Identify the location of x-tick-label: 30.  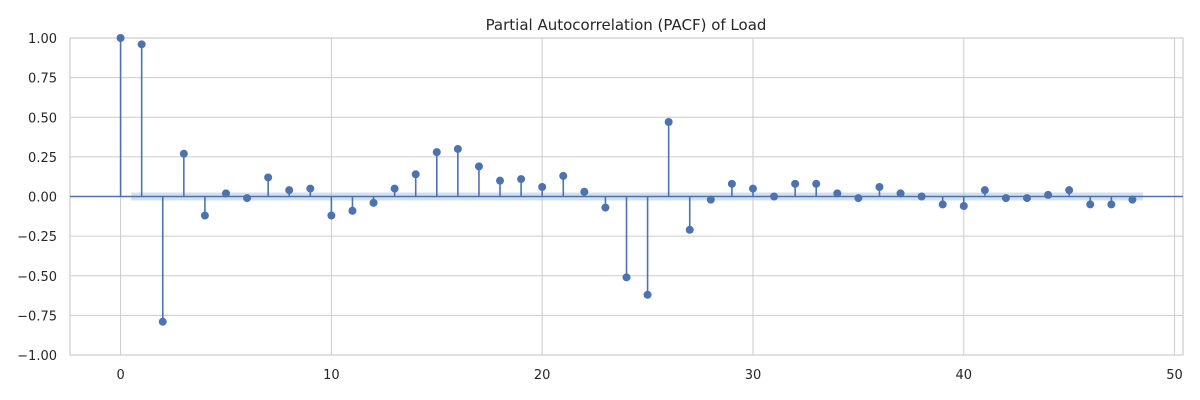
(753, 375).